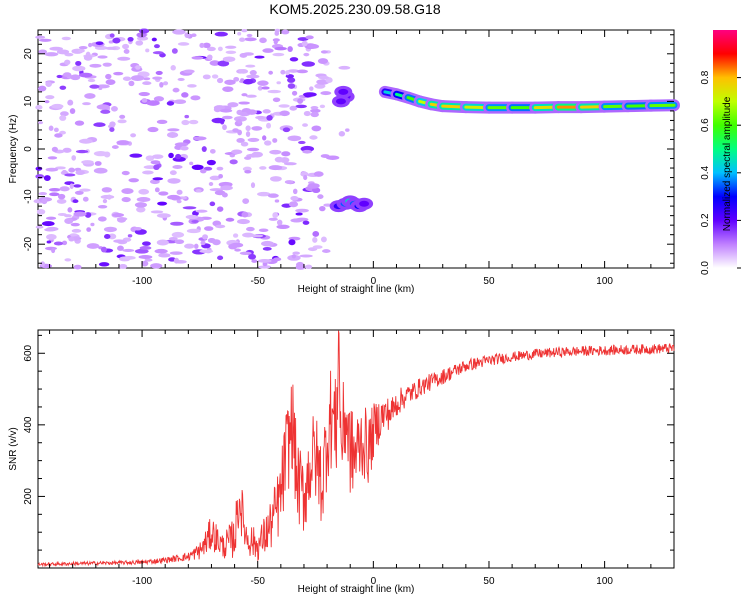  I want to click on colorbar-tick-label: 0.8, so click(705, 77).